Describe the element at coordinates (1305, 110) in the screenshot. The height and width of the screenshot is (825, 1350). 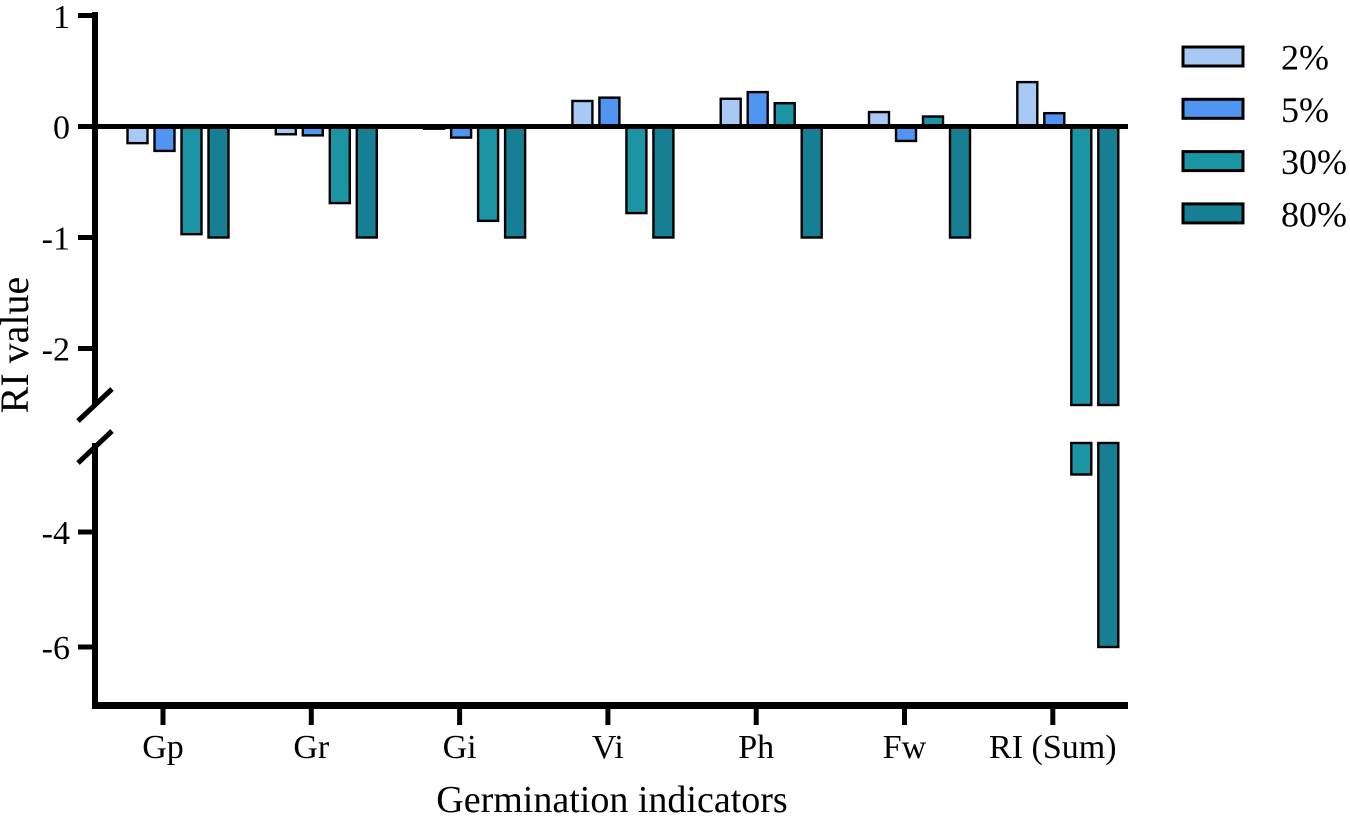
I see `legend-label-5: 5%` at that location.